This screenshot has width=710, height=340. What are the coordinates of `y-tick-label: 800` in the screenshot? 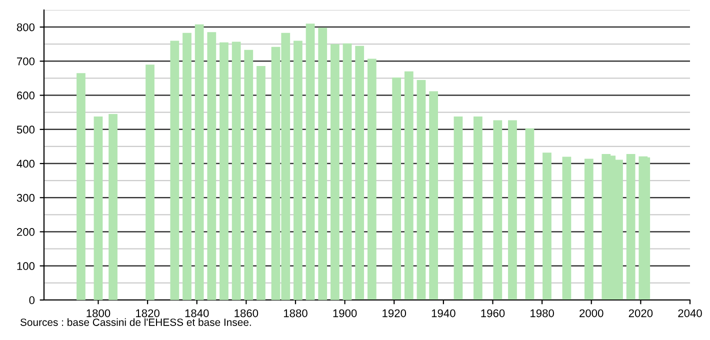 It's located at (25, 27).